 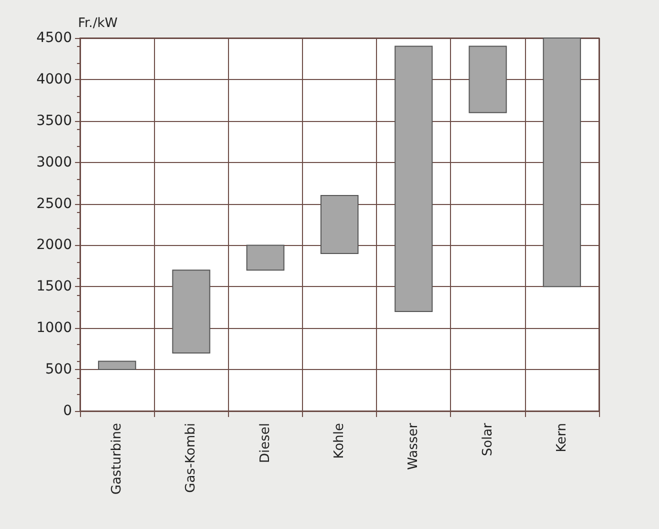 I want to click on x-tick-label: Gas-Kombi, so click(x=191, y=458).